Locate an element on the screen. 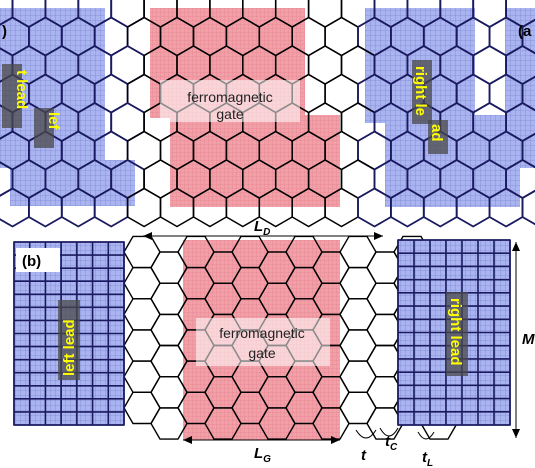 Image resolution: width=535 pixels, height=468 pixels. panel-a-right-lead-label-2: ad is located at coordinates (436, 133).